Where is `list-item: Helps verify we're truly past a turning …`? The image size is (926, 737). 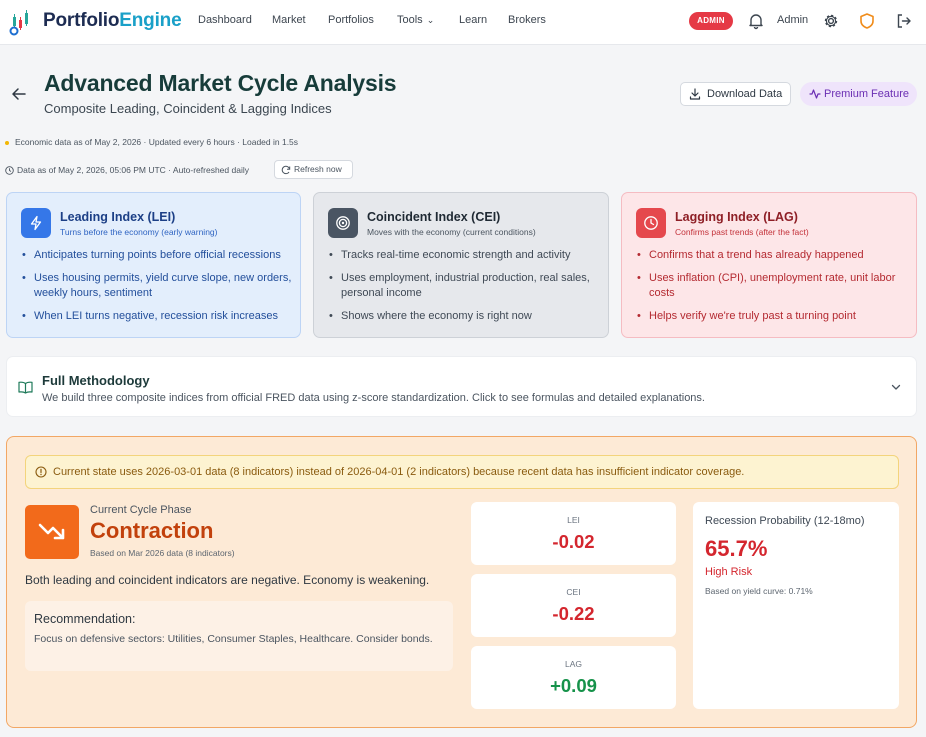 list-item: Helps verify we're truly past a turning … is located at coordinates (772, 316).